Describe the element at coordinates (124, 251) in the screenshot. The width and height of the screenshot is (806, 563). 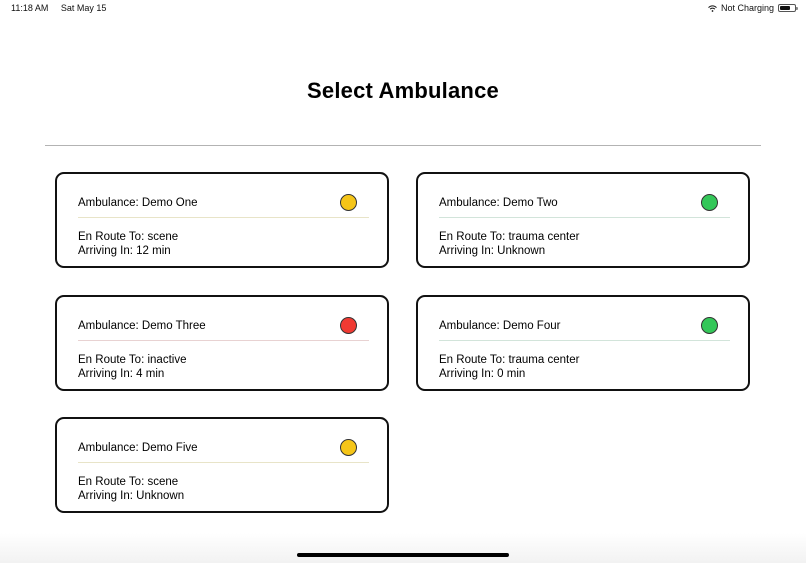
I see `arriving-in: Arriving In: 12 min` at that location.